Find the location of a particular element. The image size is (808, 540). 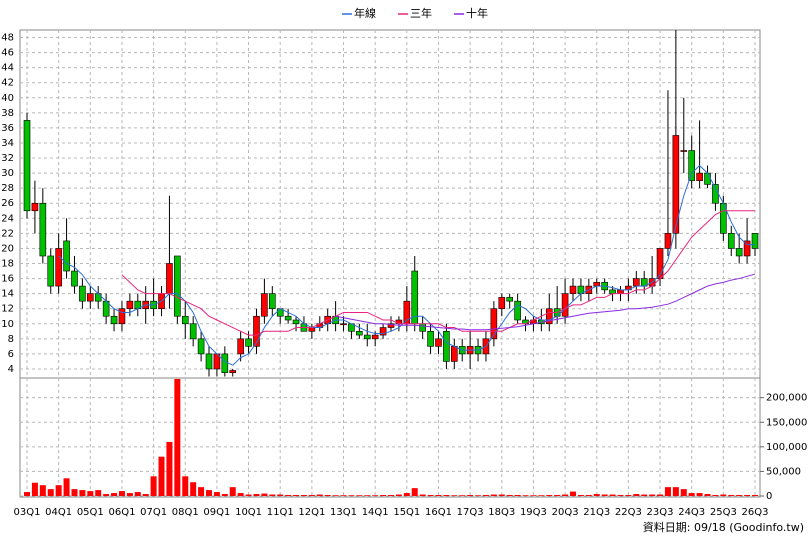

x-tick-label: 21Q3 is located at coordinates (596, 512).